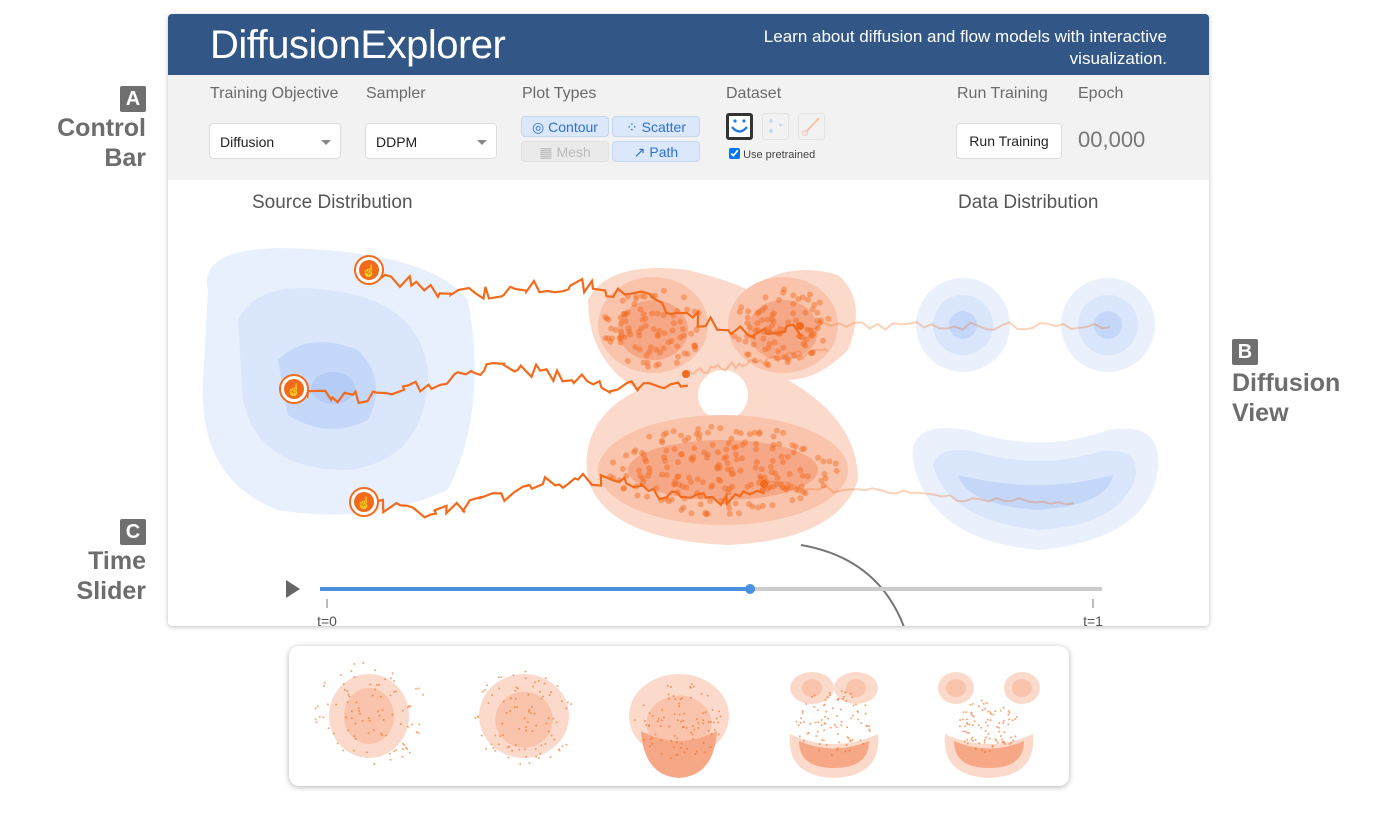  What do you see at coordinates (565, 151) in the screenshot?
I see `mesh-toggle: ▦ Mesh` at bounding box center [565, 151].